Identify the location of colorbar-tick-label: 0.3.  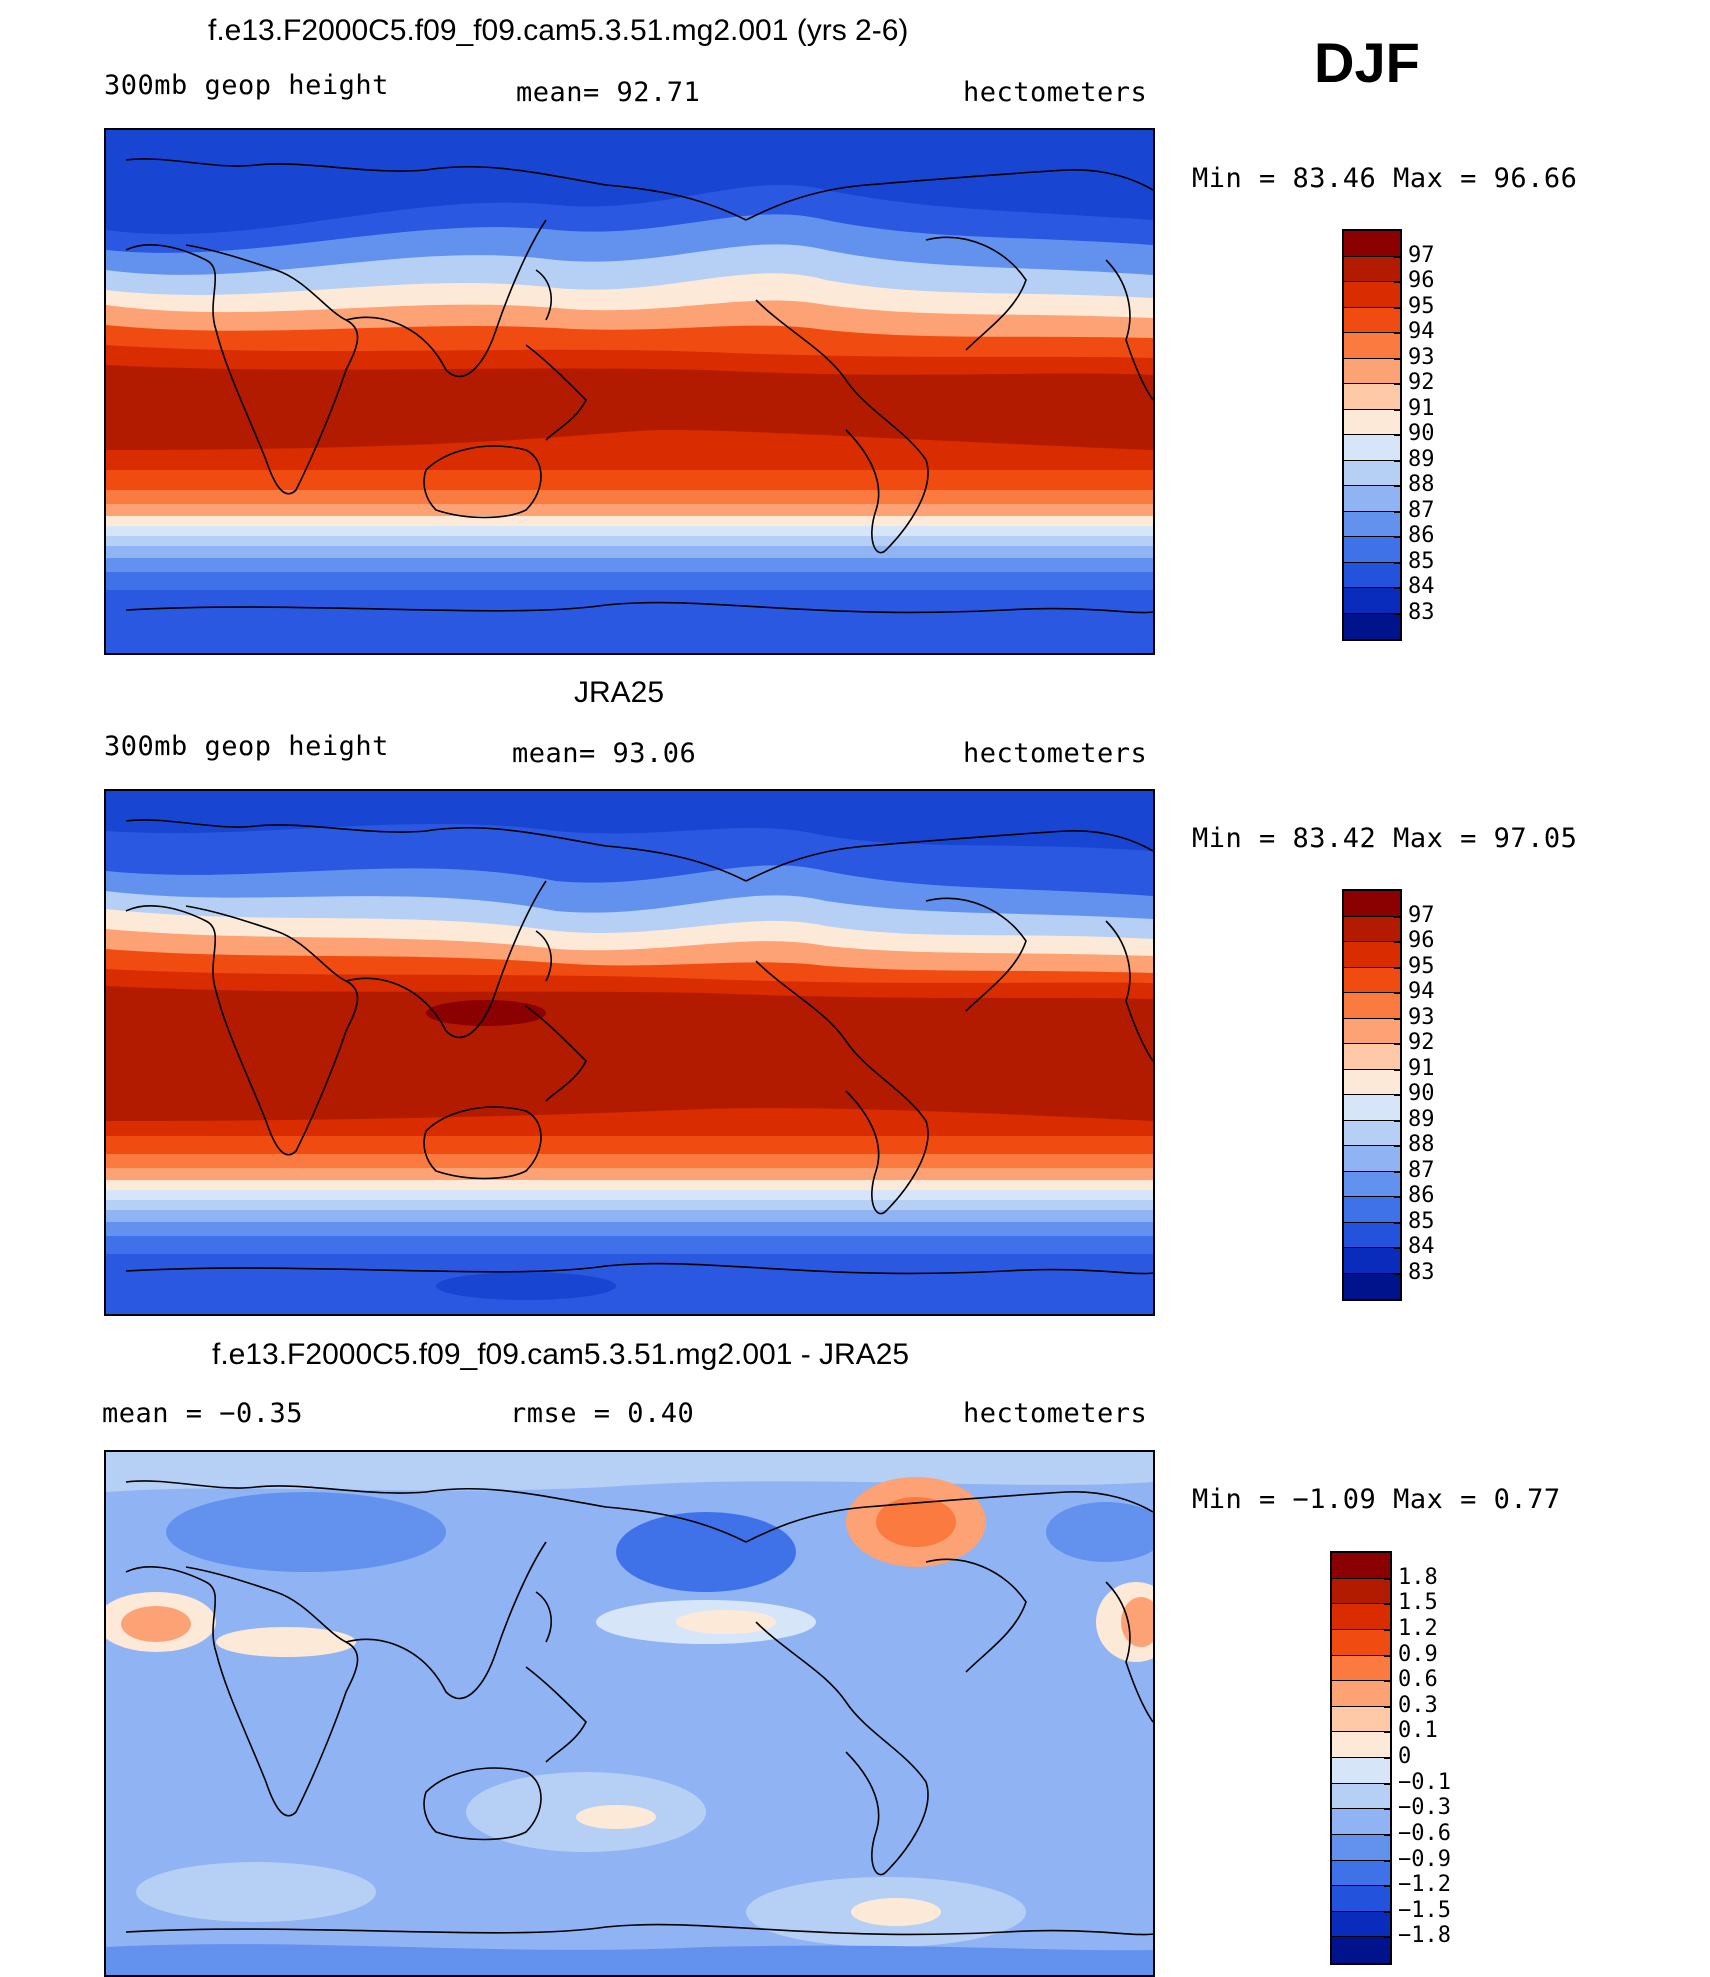
(1418, 1705).